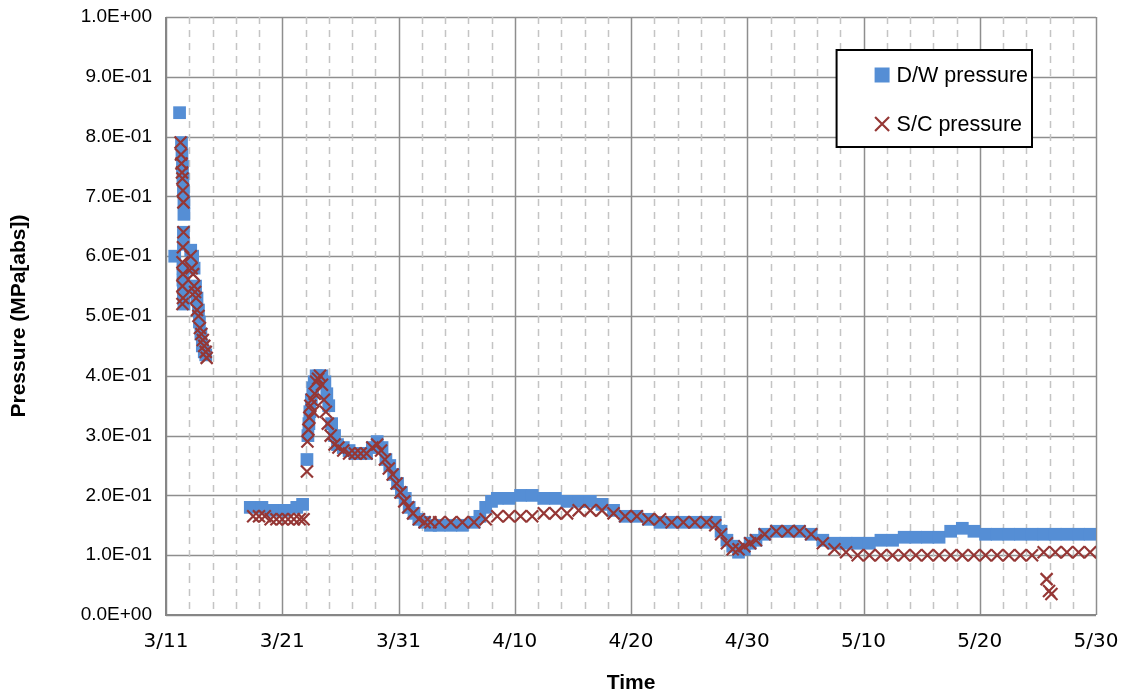 This screenshot has height=696, width=1125. I want to click on y-tick-label: 2.0E-01, so click(118, 494).